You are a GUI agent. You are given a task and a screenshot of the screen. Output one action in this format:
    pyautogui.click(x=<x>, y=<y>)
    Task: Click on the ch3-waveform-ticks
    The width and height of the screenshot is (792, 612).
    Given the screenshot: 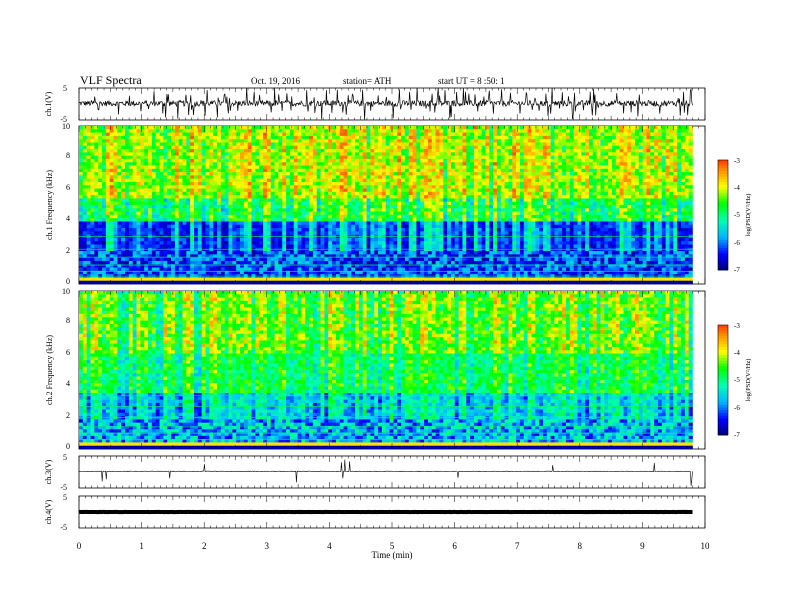 What is the action you would take?
    pyautogui.click(x=392, y=472)
    